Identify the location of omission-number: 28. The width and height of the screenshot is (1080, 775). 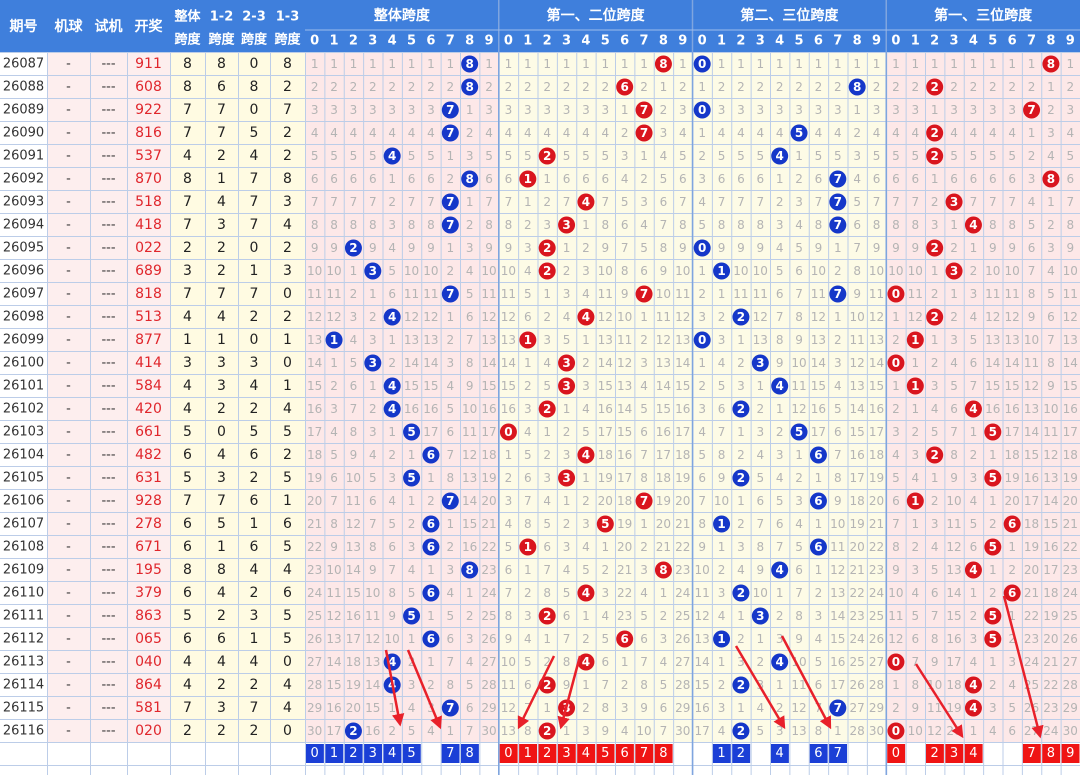
(314, 685).